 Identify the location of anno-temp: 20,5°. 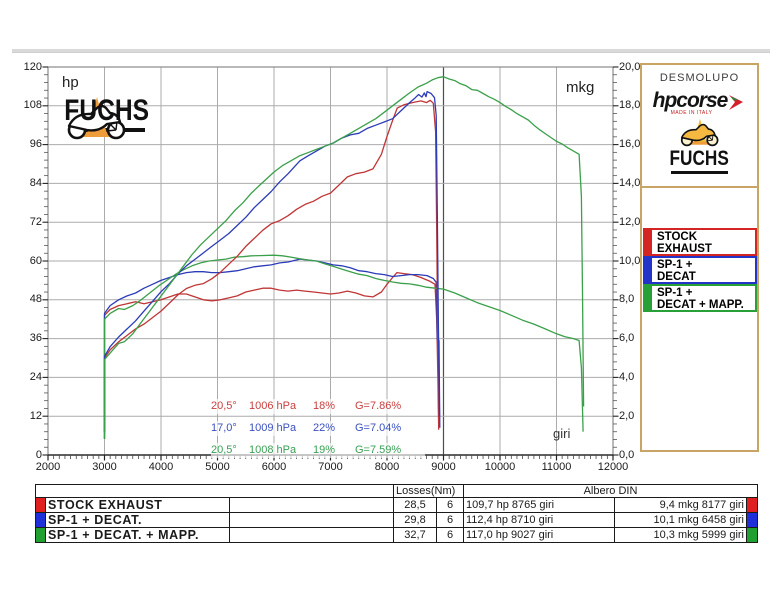
(224, 450).